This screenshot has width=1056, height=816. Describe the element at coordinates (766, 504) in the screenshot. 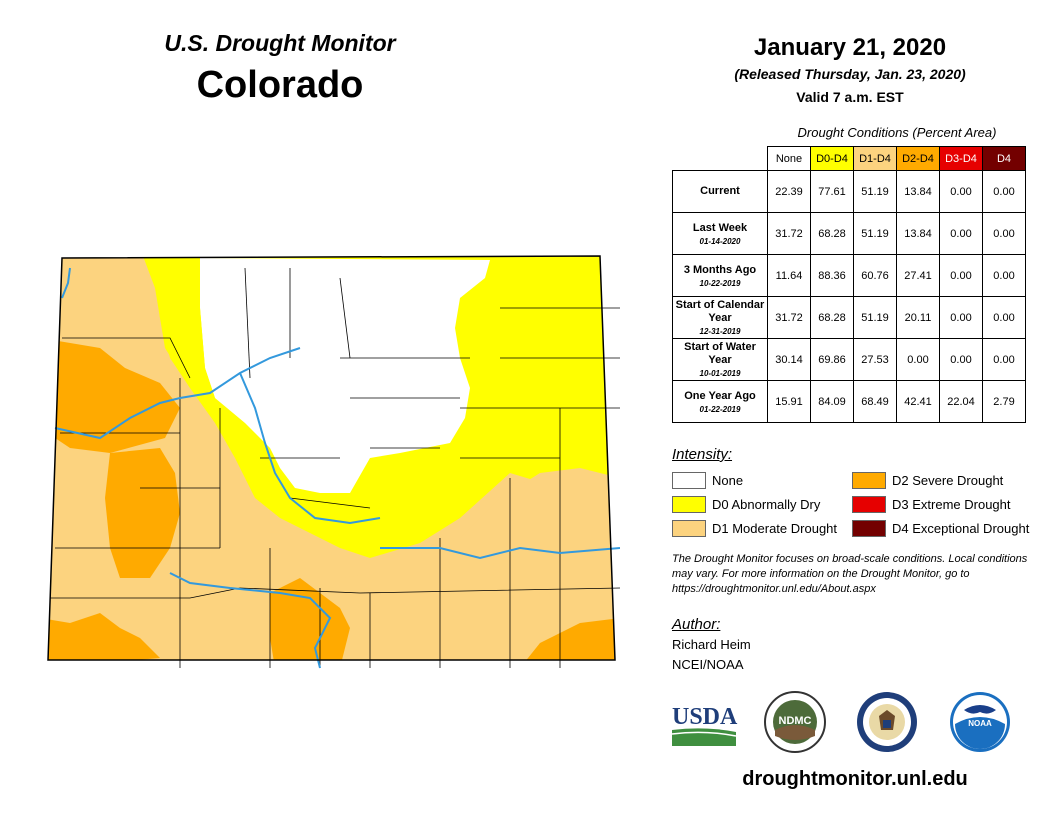

I see `legend-label: D0 Abnormally Dry` at that location.